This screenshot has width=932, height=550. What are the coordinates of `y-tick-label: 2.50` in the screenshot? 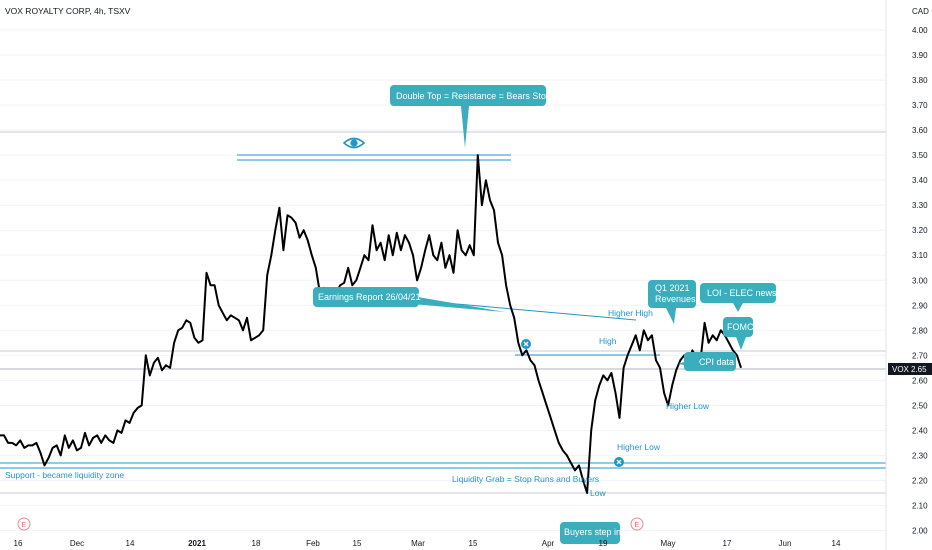 It's located at (920, 405).